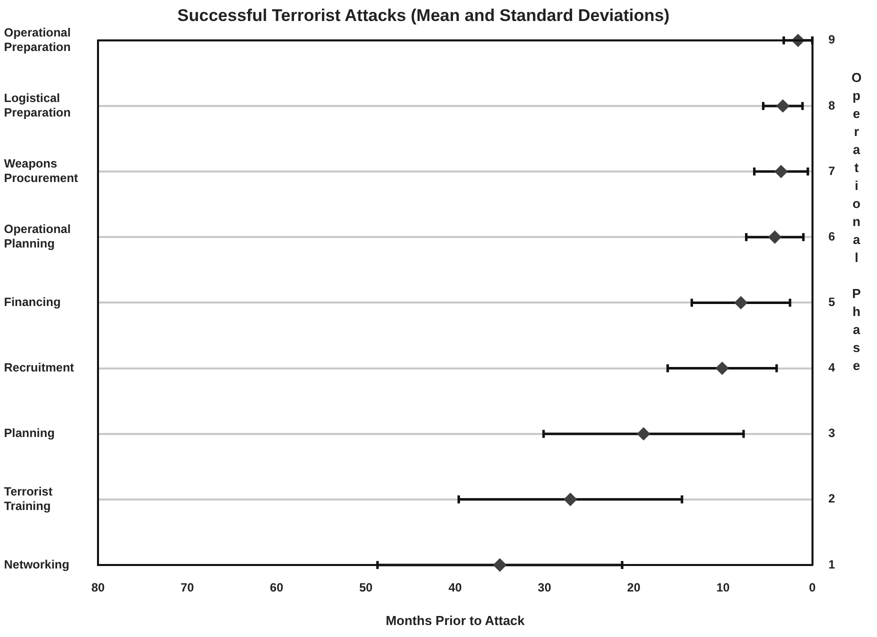 The image size is (877, 637). Describe the element at coordinates (456, 620) in the screenshot. I see `x-axis-title: Months Prior to Attack` at that location.